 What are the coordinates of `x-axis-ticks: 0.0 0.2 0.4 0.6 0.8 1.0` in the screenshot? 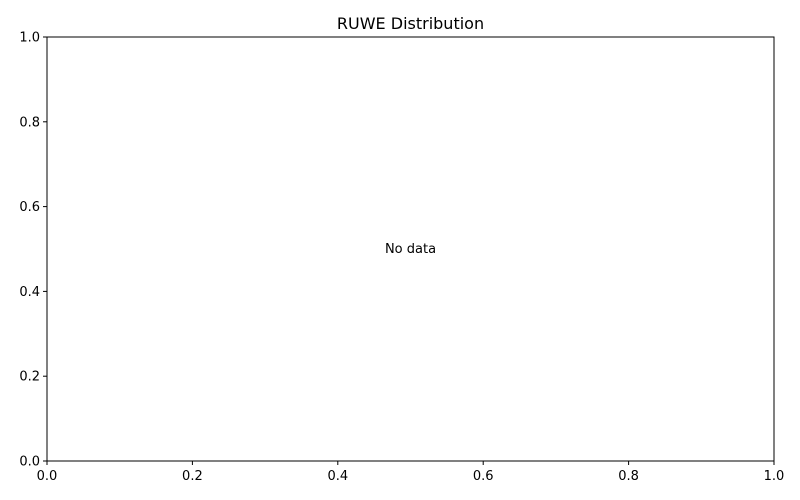 It's located at (411, 472).